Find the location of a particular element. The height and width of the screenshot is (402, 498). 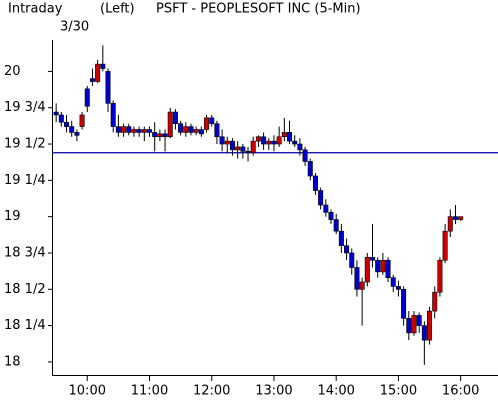

y-tick-label: 19 1/4 is located at coordinates (25, 180).